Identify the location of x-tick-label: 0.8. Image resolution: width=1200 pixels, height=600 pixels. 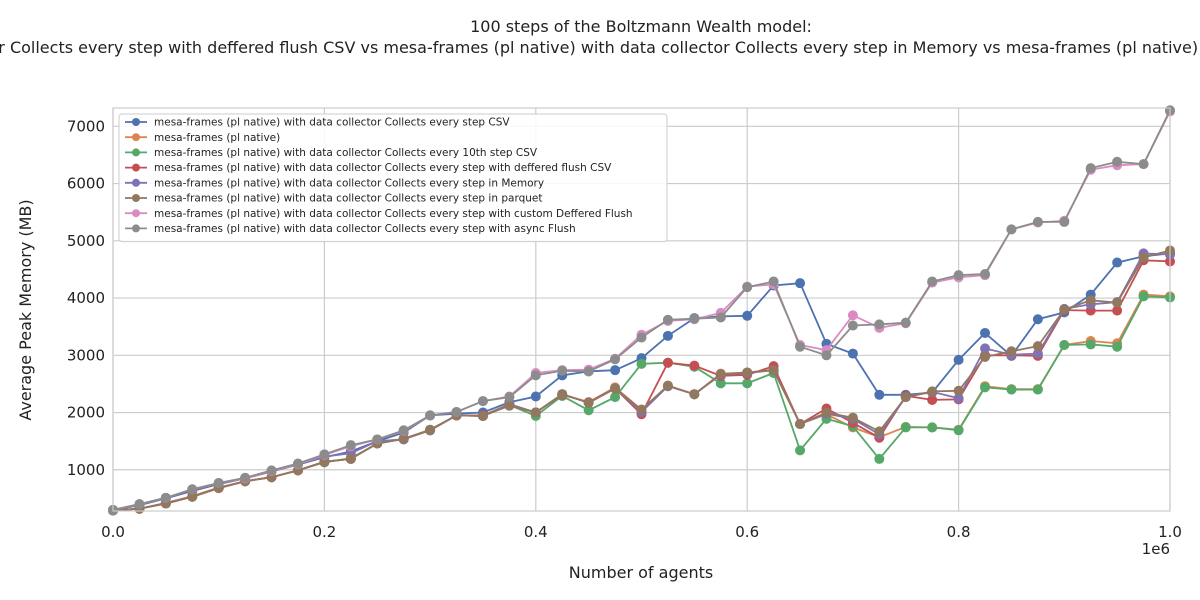
(959, 532).